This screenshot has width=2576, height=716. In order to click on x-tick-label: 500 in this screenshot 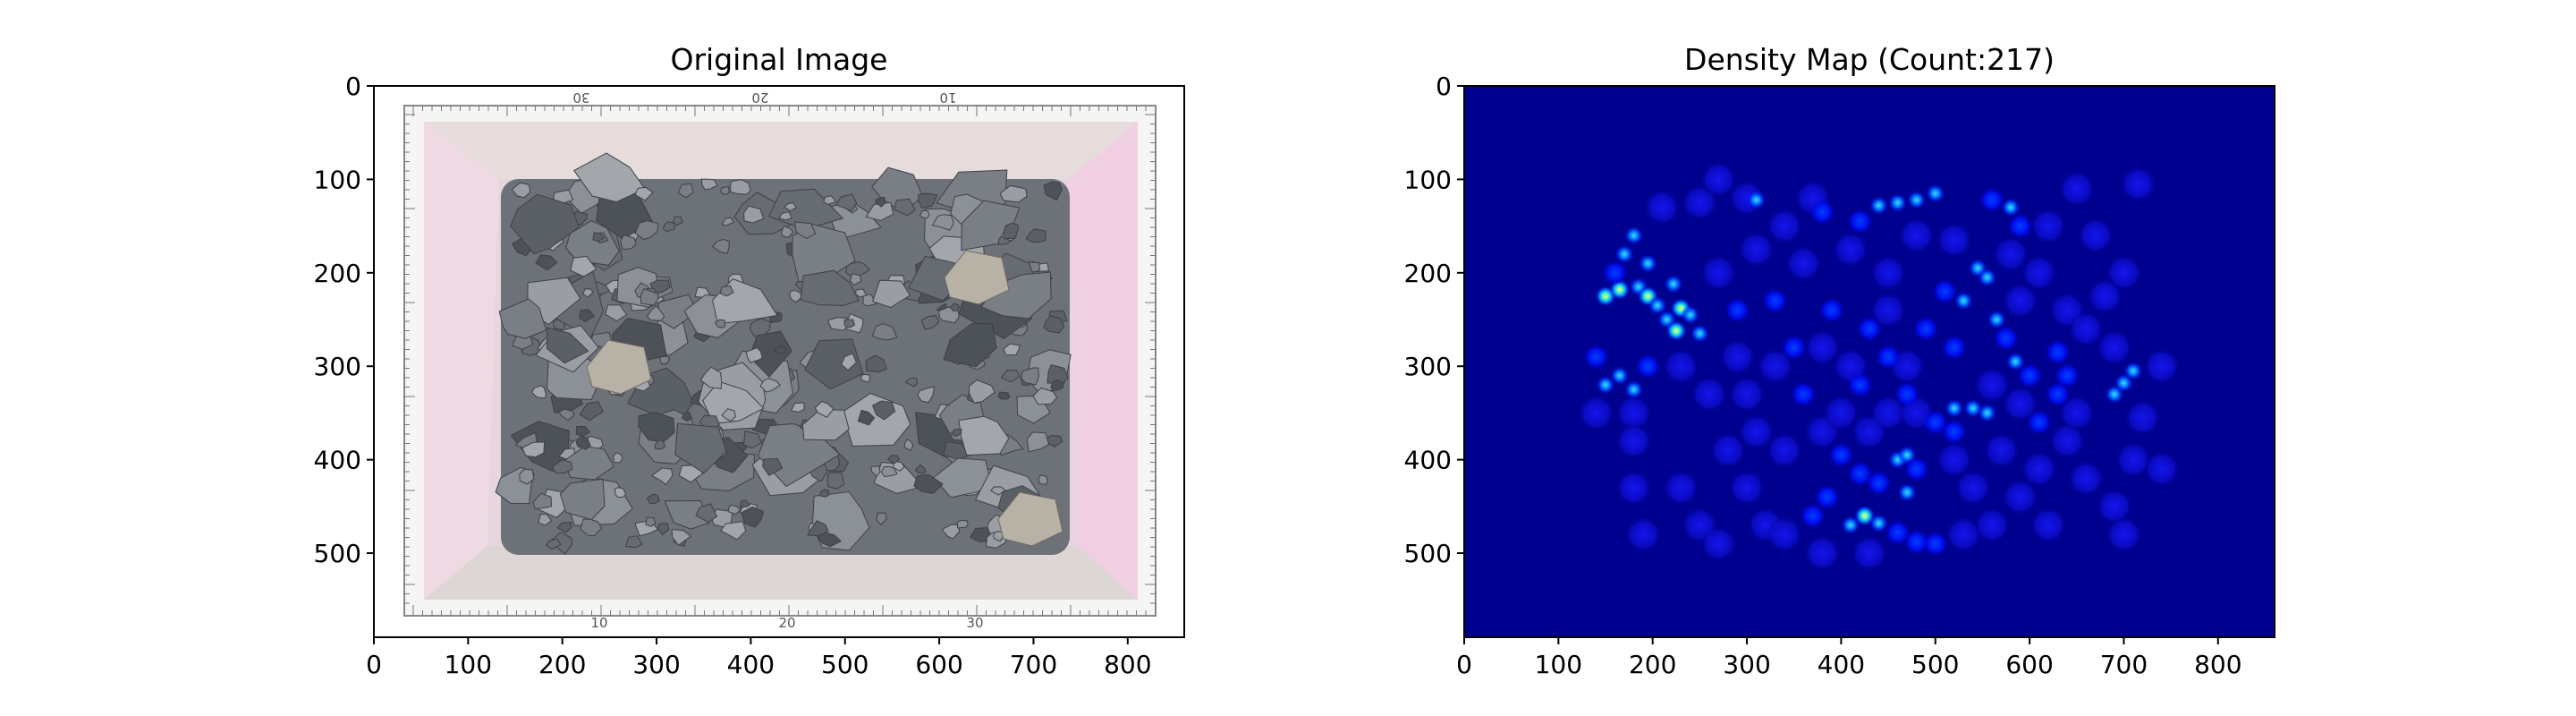, I will do `click(1935, 664)`.